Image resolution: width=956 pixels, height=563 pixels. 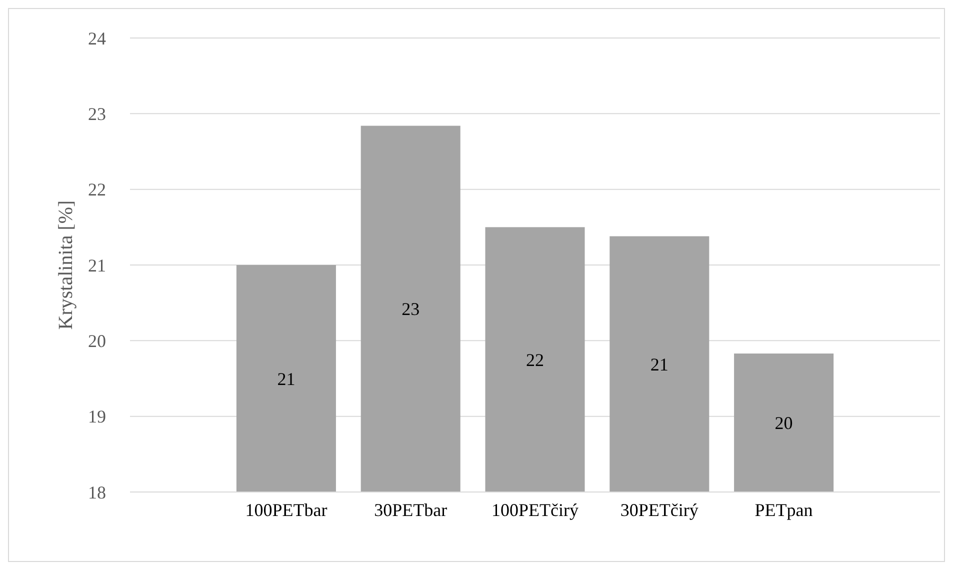 What do you see at coordinates (97, 38) in the screenshot?
I see `y-tick-label: 24` at bounding box center [97, 38].